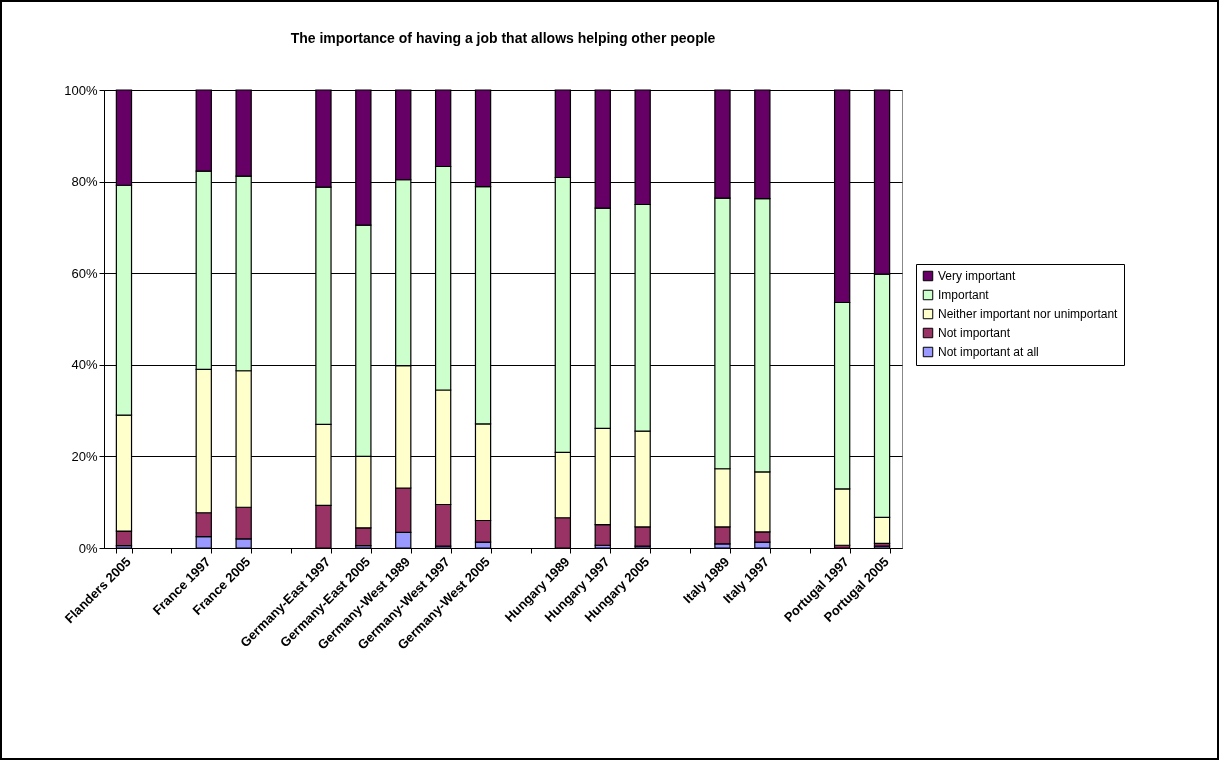  I want to click on legend-label: Not important at all, so click(988, 352).